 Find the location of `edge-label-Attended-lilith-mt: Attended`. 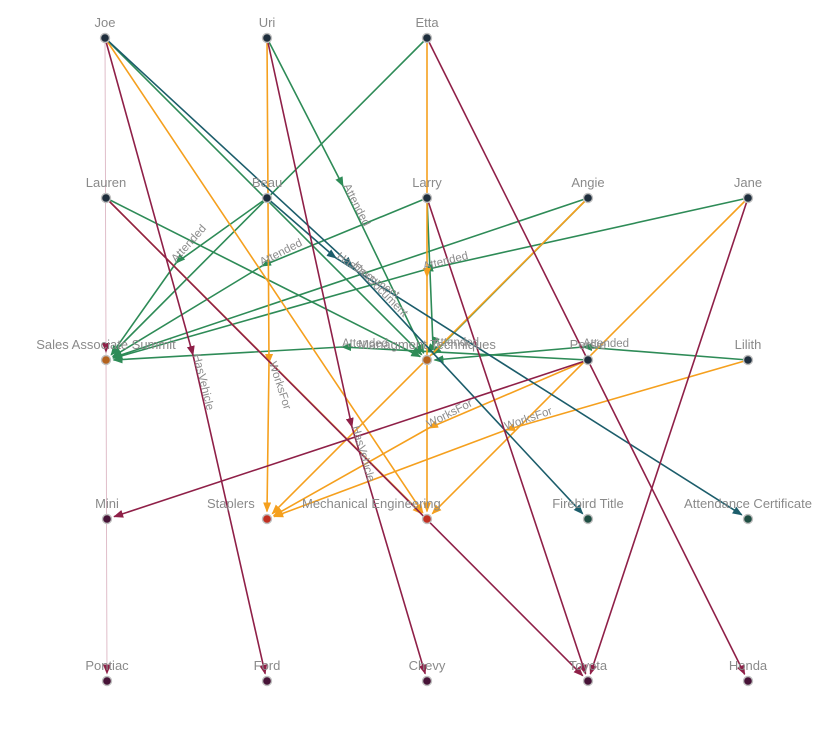

edge-label-Attended-lilith-mt: Attended is located at coordinates (606, 344).